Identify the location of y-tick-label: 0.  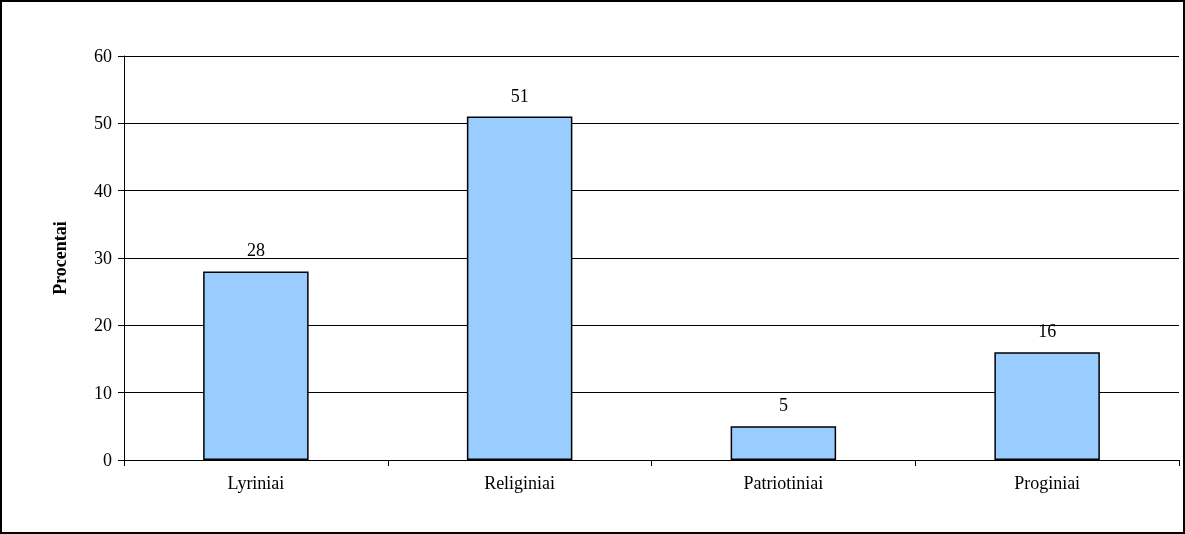
(107, 460).